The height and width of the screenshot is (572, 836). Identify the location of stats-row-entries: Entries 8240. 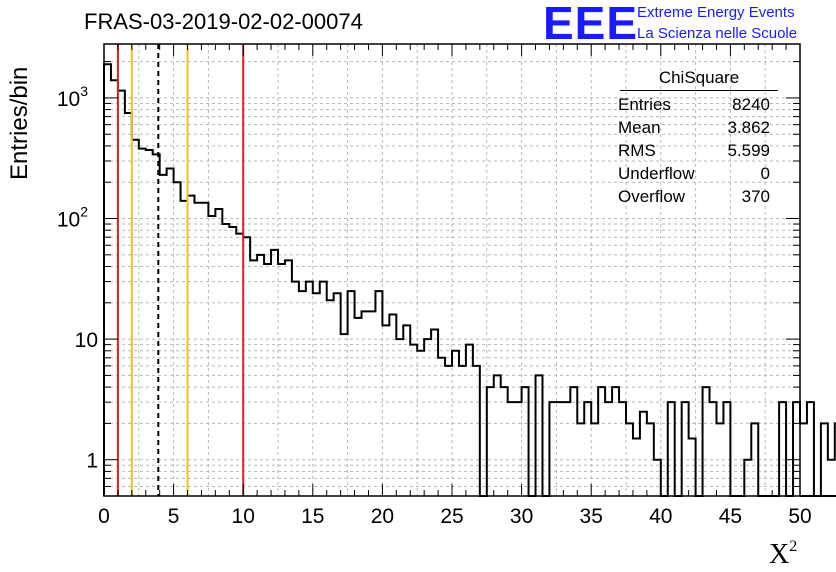
(695, 104).